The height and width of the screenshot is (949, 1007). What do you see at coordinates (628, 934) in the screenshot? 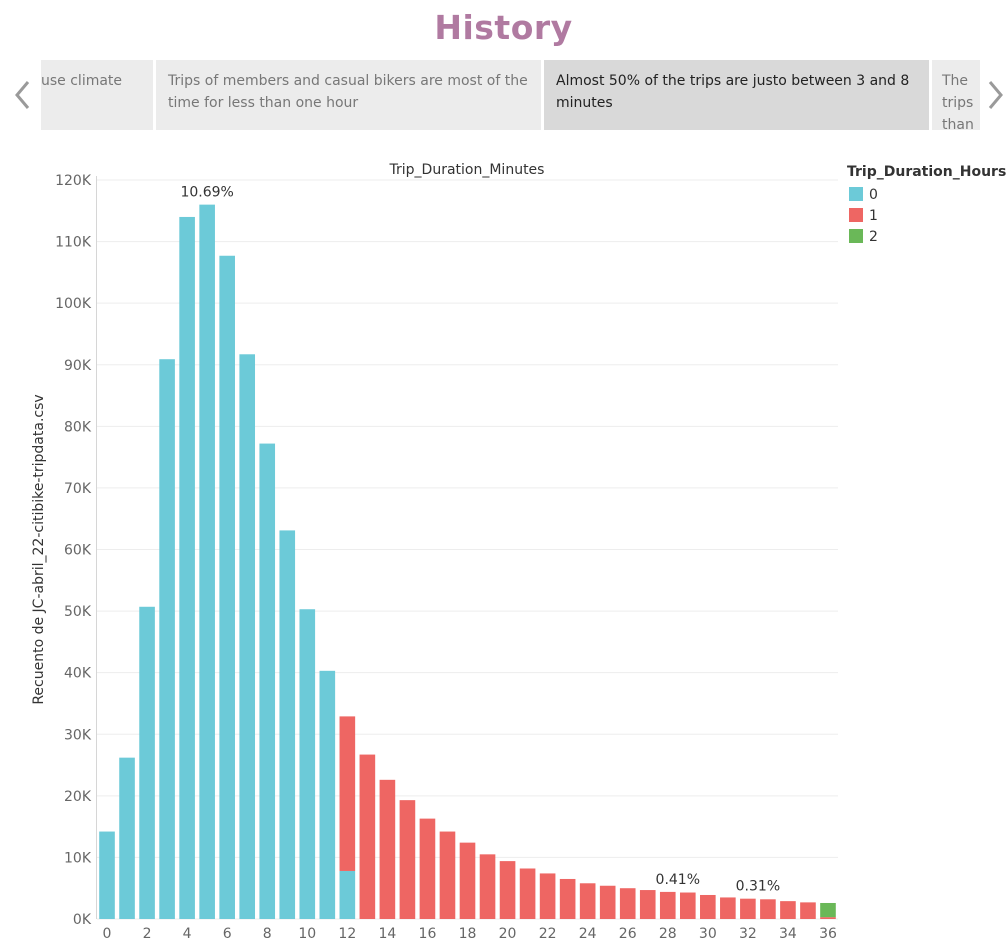
I see `x-tick-label: 26` at bounding box center [628, 934].